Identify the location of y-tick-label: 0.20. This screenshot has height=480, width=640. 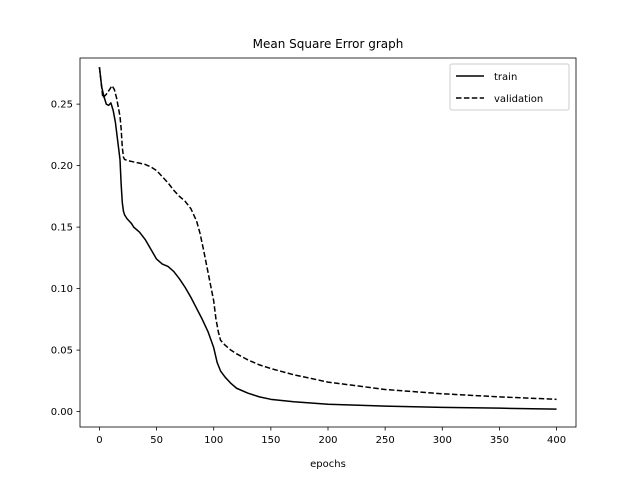
(62, 166).